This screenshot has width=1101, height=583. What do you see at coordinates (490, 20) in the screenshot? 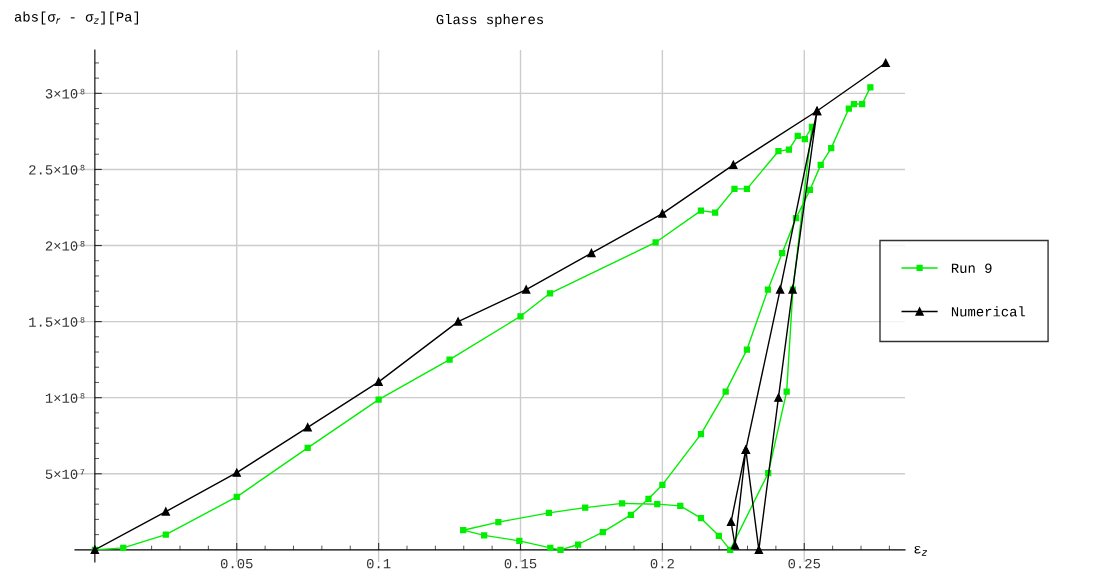
I see `chart-title: Glass spheres` at bounding box center [490, 20].